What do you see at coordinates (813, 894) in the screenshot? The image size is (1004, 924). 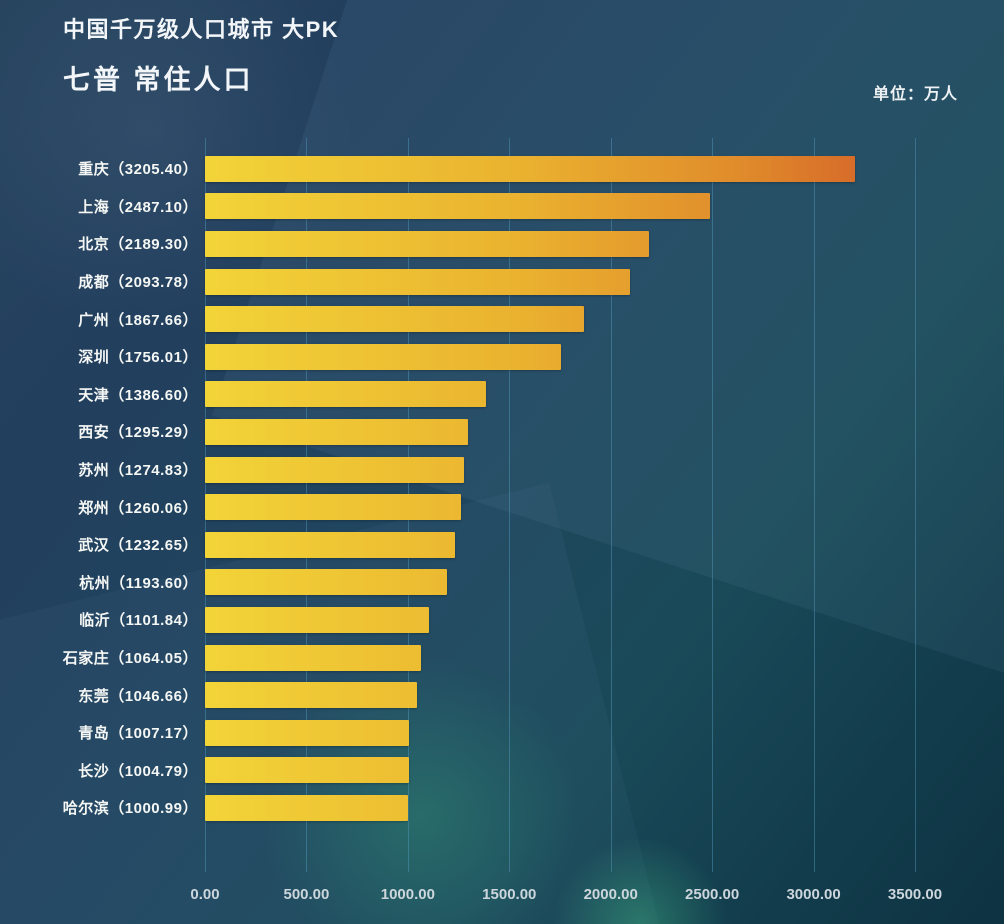 I see `x-tick-label: 3000.00` at bounding box center [813, 894].